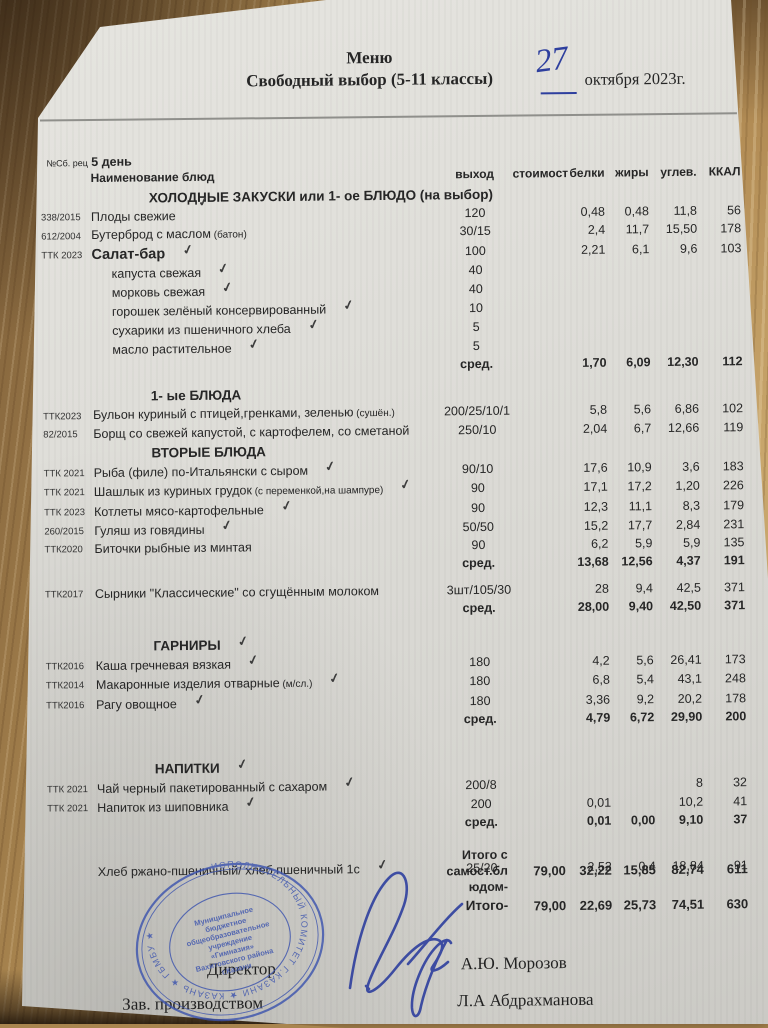  Describe the element at coordinates (171, 349) in the screenshot. I see `dish-name-text: масло растительное` at that location.